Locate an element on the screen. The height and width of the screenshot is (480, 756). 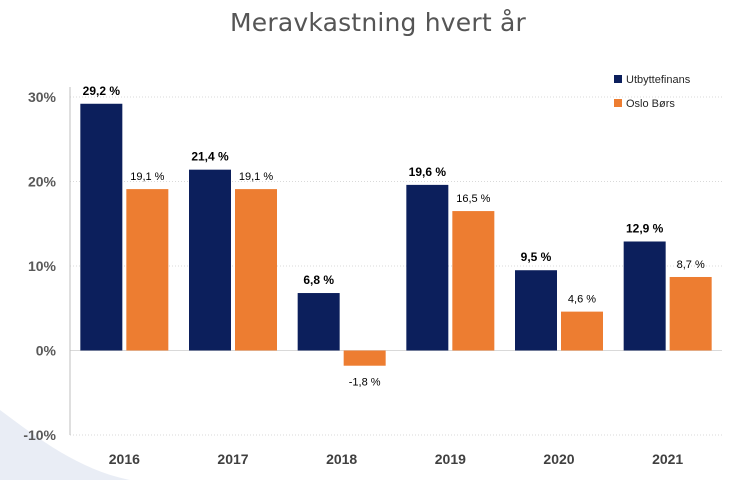
y-tick-label: 0% is located at coordinates (46, 351).